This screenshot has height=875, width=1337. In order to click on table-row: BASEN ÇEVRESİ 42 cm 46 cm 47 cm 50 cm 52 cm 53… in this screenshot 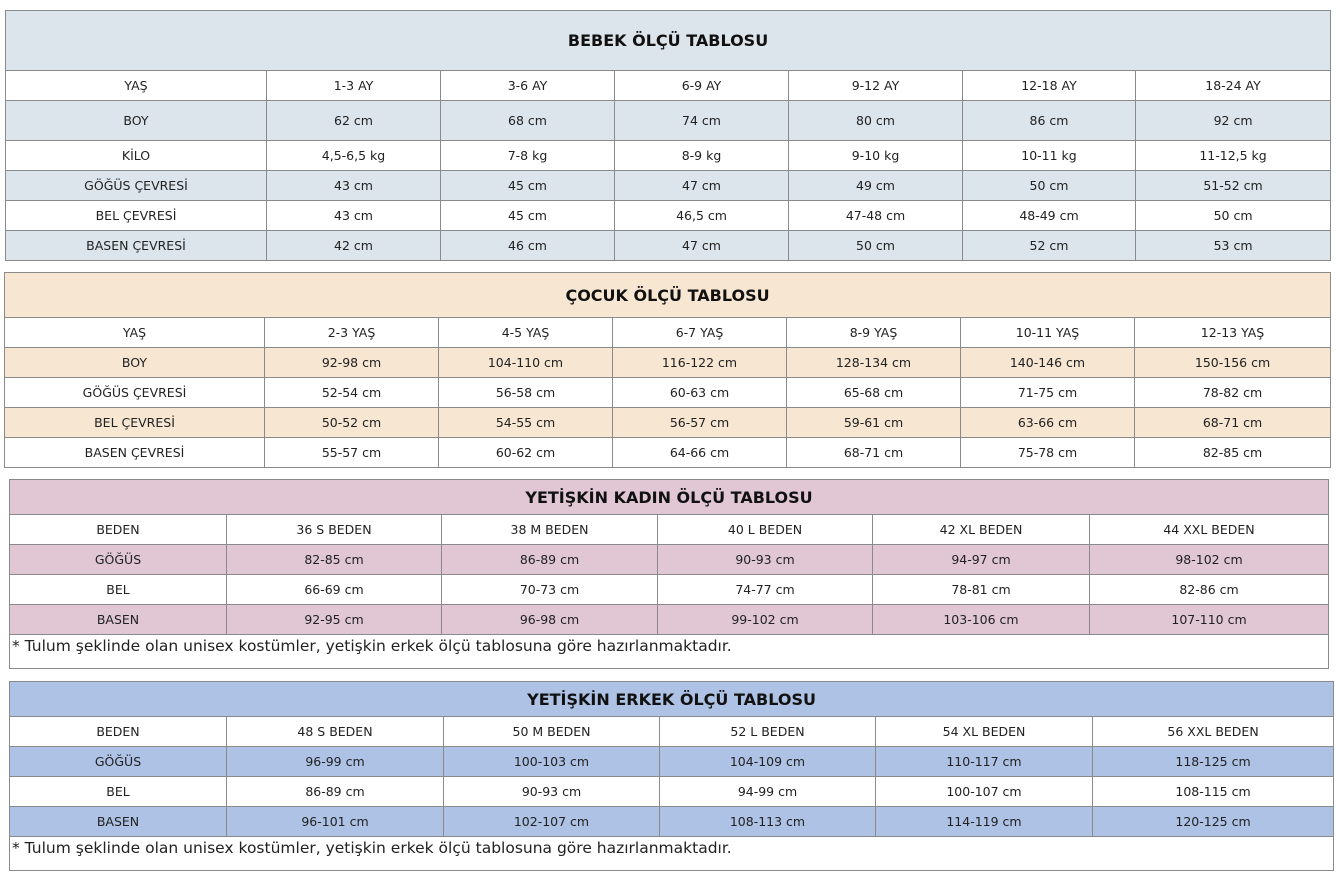, I will do `click(668, 245)`.